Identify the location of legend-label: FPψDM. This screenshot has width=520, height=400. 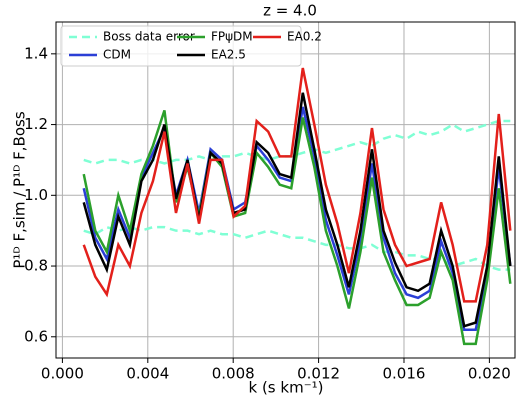
(232, 37).